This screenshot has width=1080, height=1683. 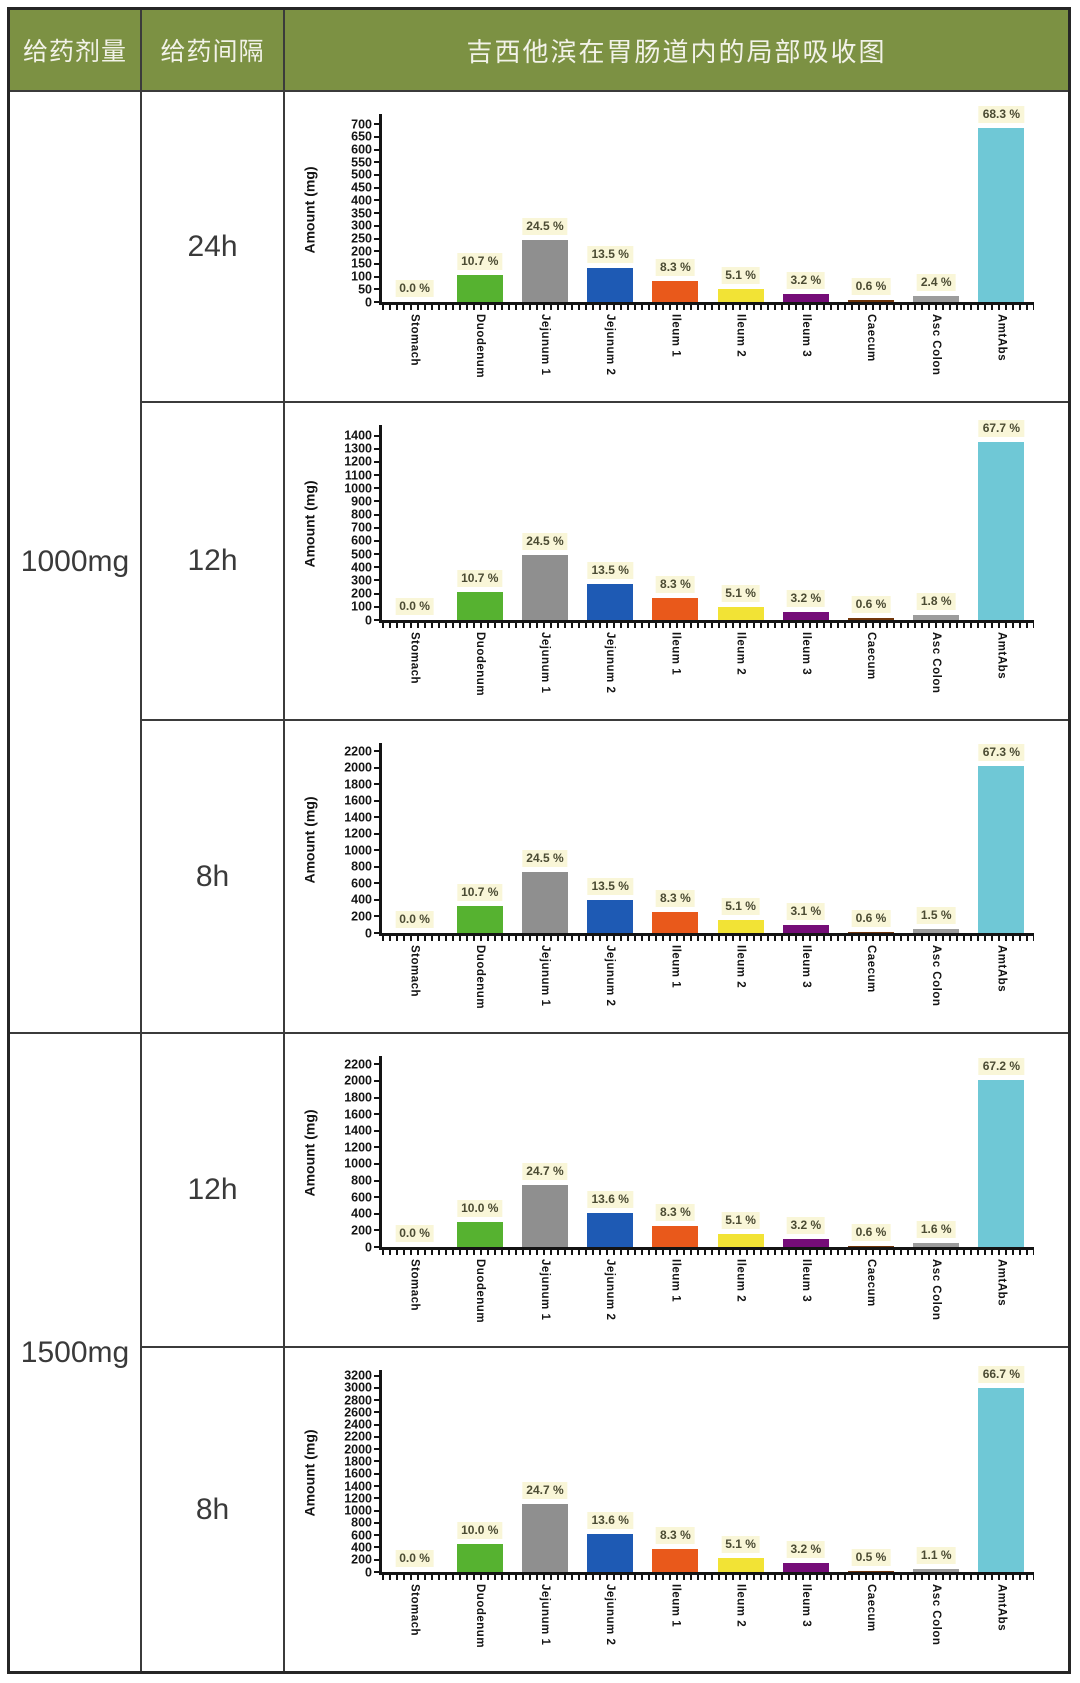 I want to click on bar-slot-duodenum: 10.0 % Duodenum, so click(x=479, y=1509).